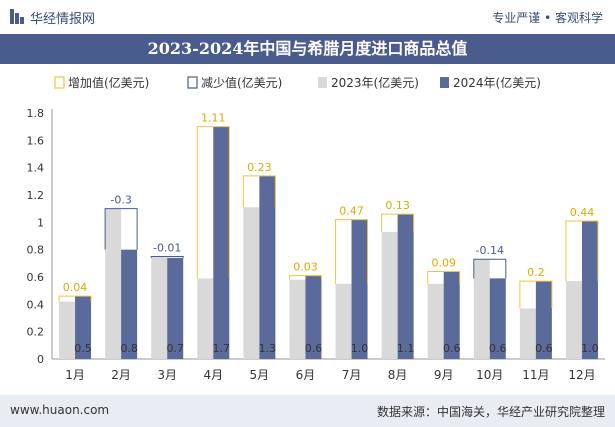  I want to click on brand-logo-icon, so click(17, 16).